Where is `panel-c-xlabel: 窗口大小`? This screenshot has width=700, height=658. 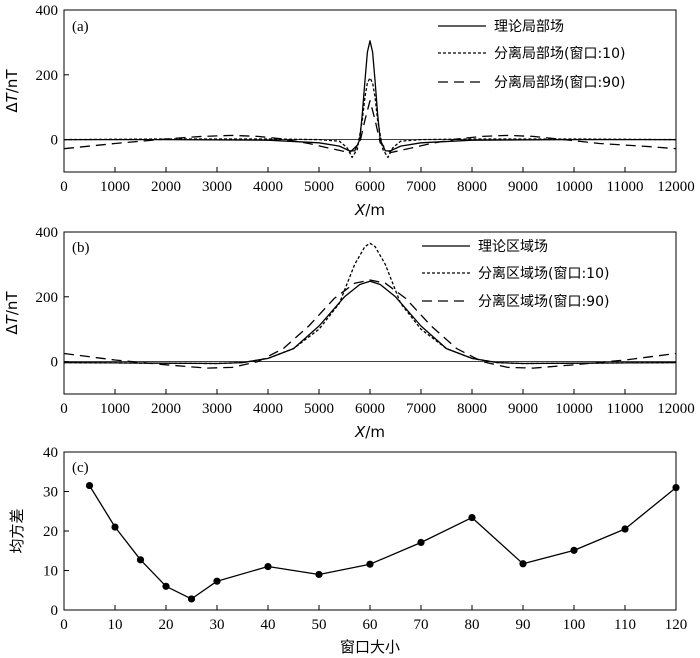
panel-c-xlabel: 窗口大小 is located at coordinates (370, 647).